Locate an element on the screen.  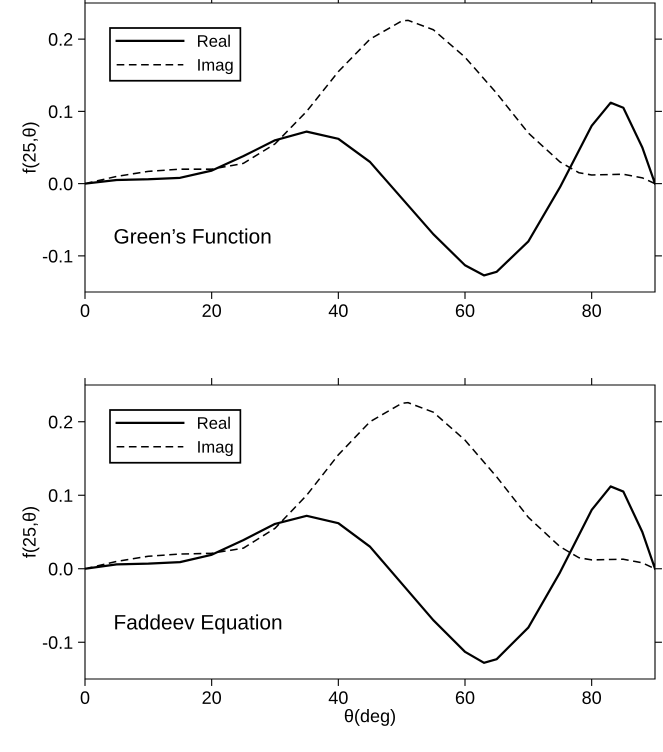
annotation: Faddeev Equation is located at coordinates (198, 624).